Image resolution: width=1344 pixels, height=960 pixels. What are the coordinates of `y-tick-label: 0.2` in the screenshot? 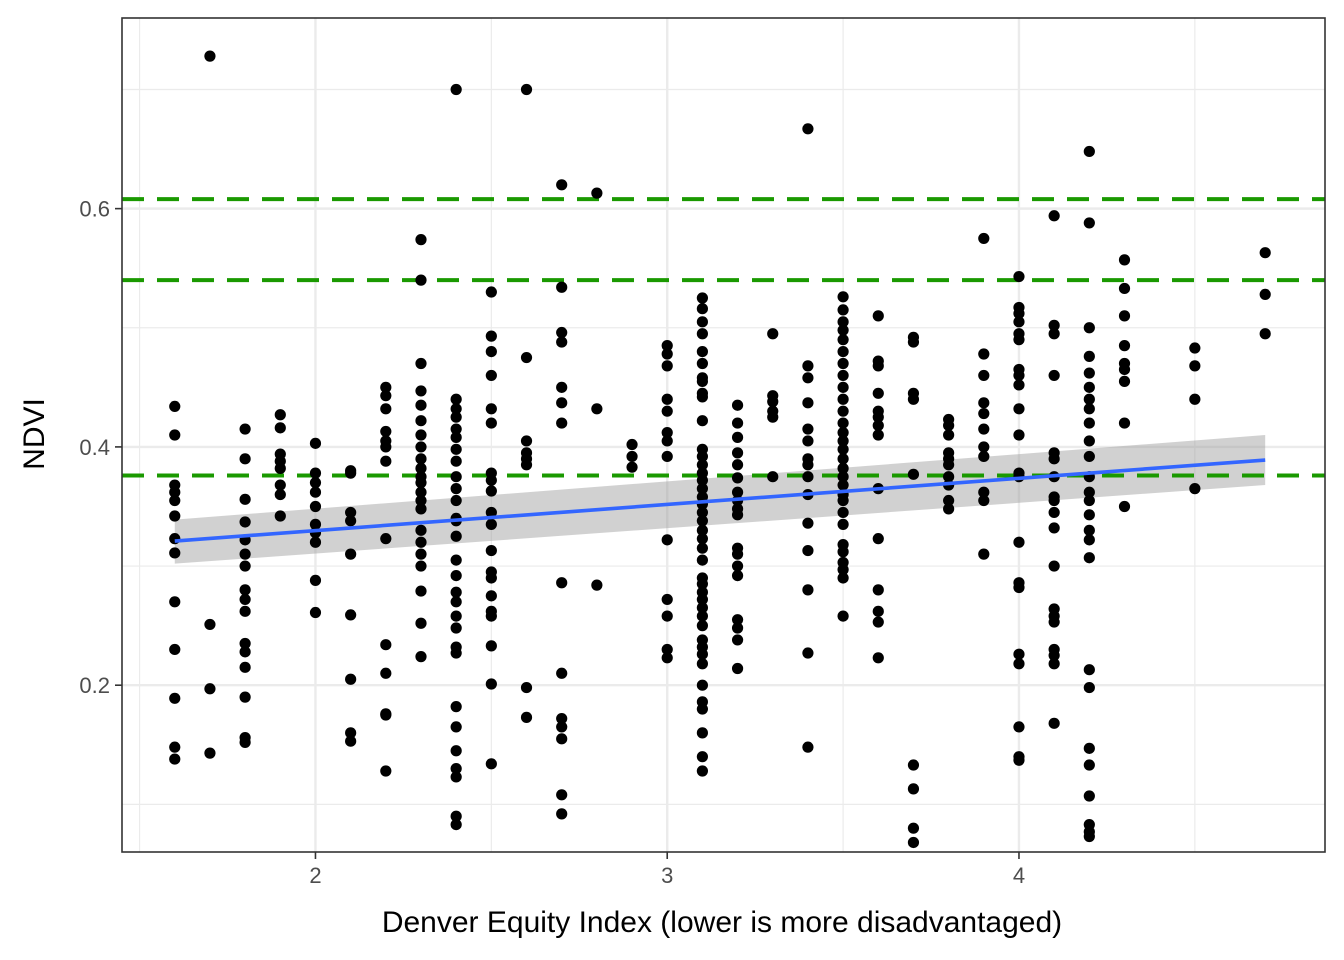 It's located at (94, 685).